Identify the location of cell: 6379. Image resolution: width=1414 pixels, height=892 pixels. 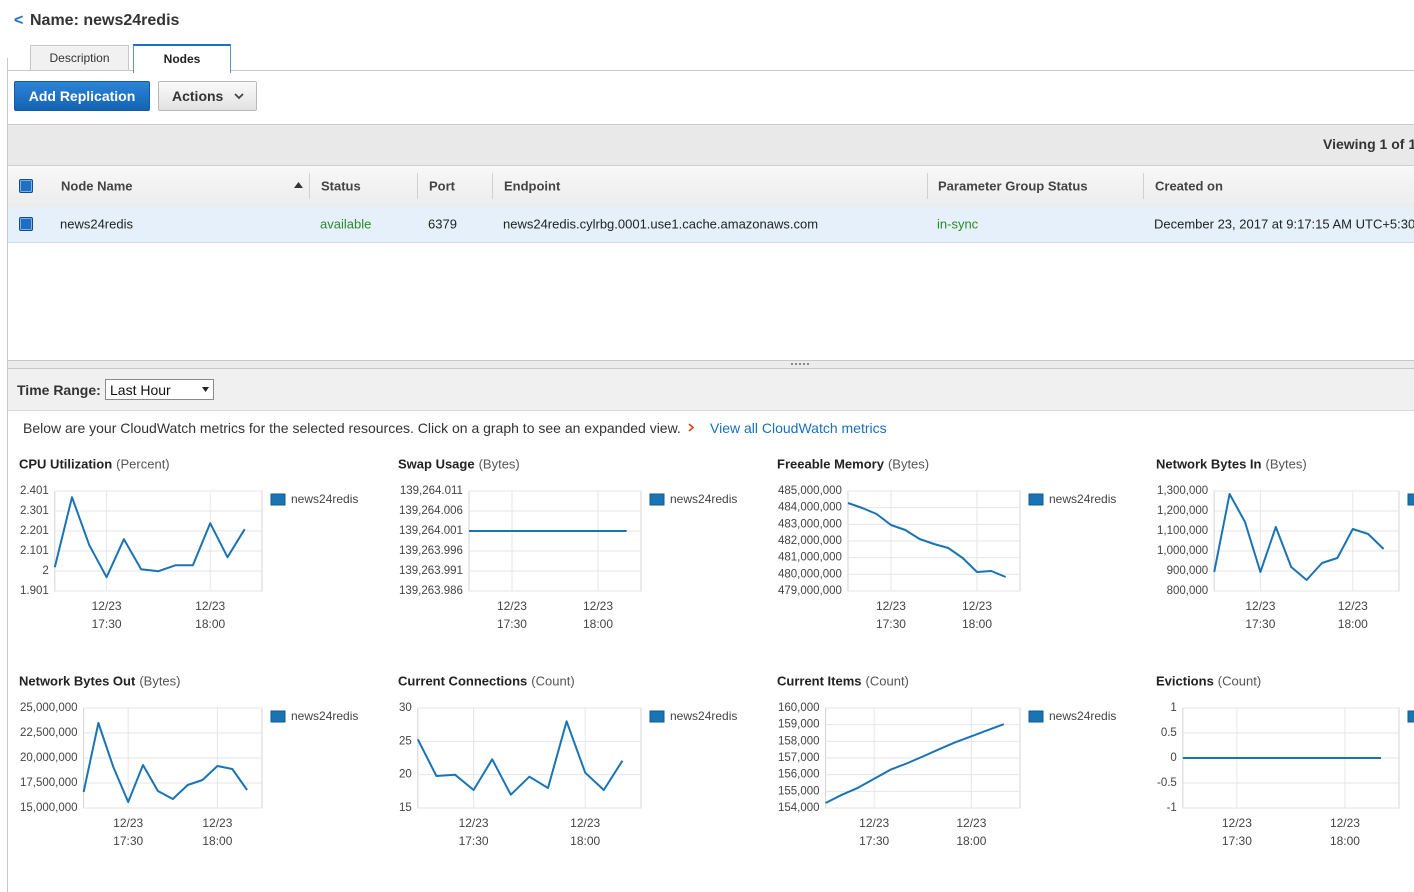
(442, 224).